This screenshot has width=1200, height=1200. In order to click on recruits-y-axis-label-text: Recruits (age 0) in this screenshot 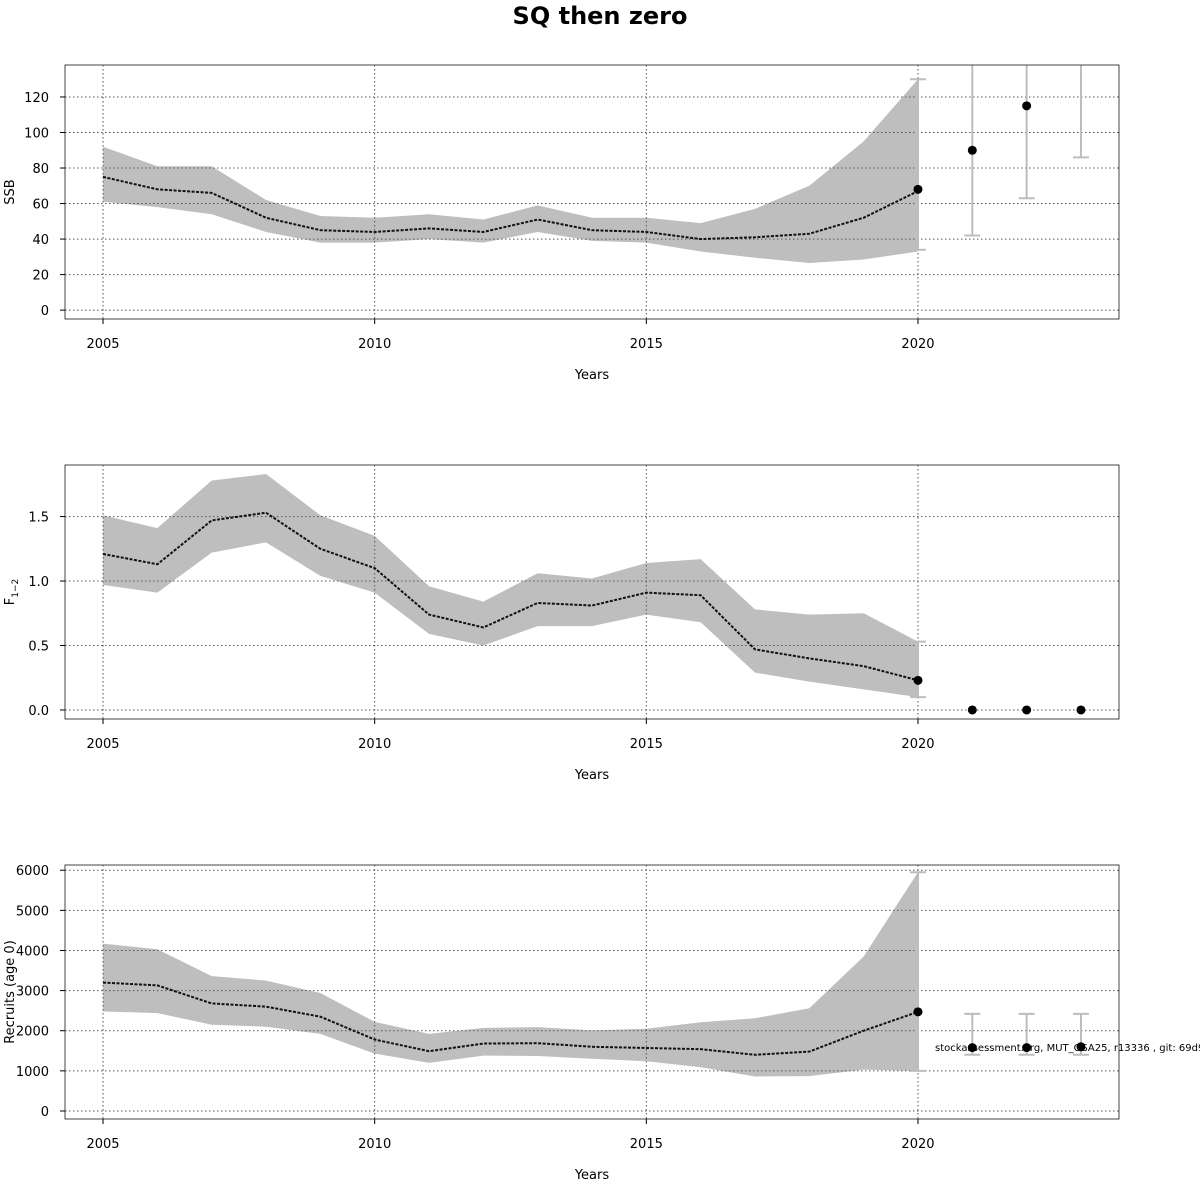, I will do `click(10, 992)`.